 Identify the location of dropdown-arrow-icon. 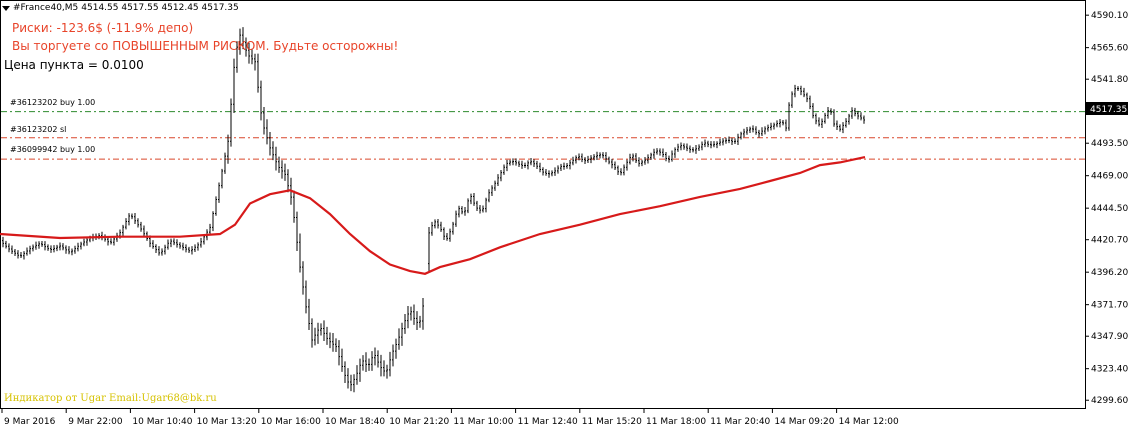
(6, 8).